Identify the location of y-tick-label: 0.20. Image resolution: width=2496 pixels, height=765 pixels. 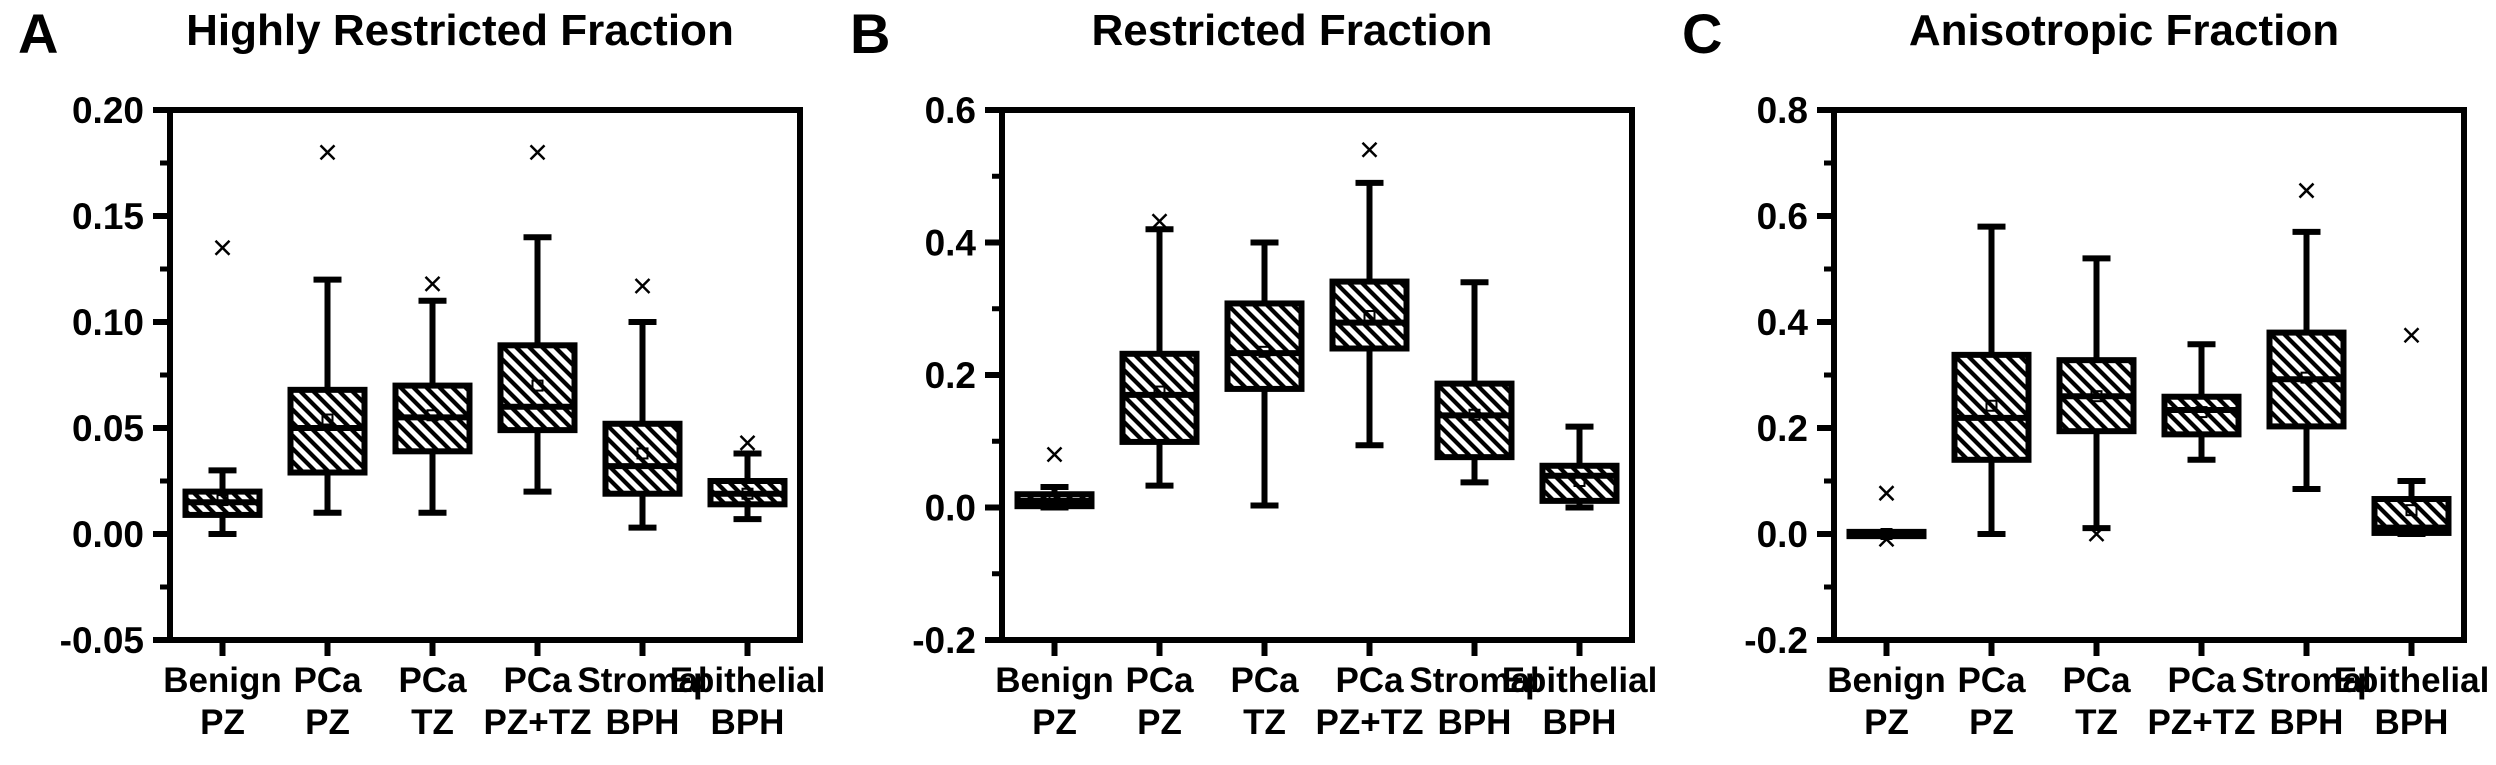
(108, 110).